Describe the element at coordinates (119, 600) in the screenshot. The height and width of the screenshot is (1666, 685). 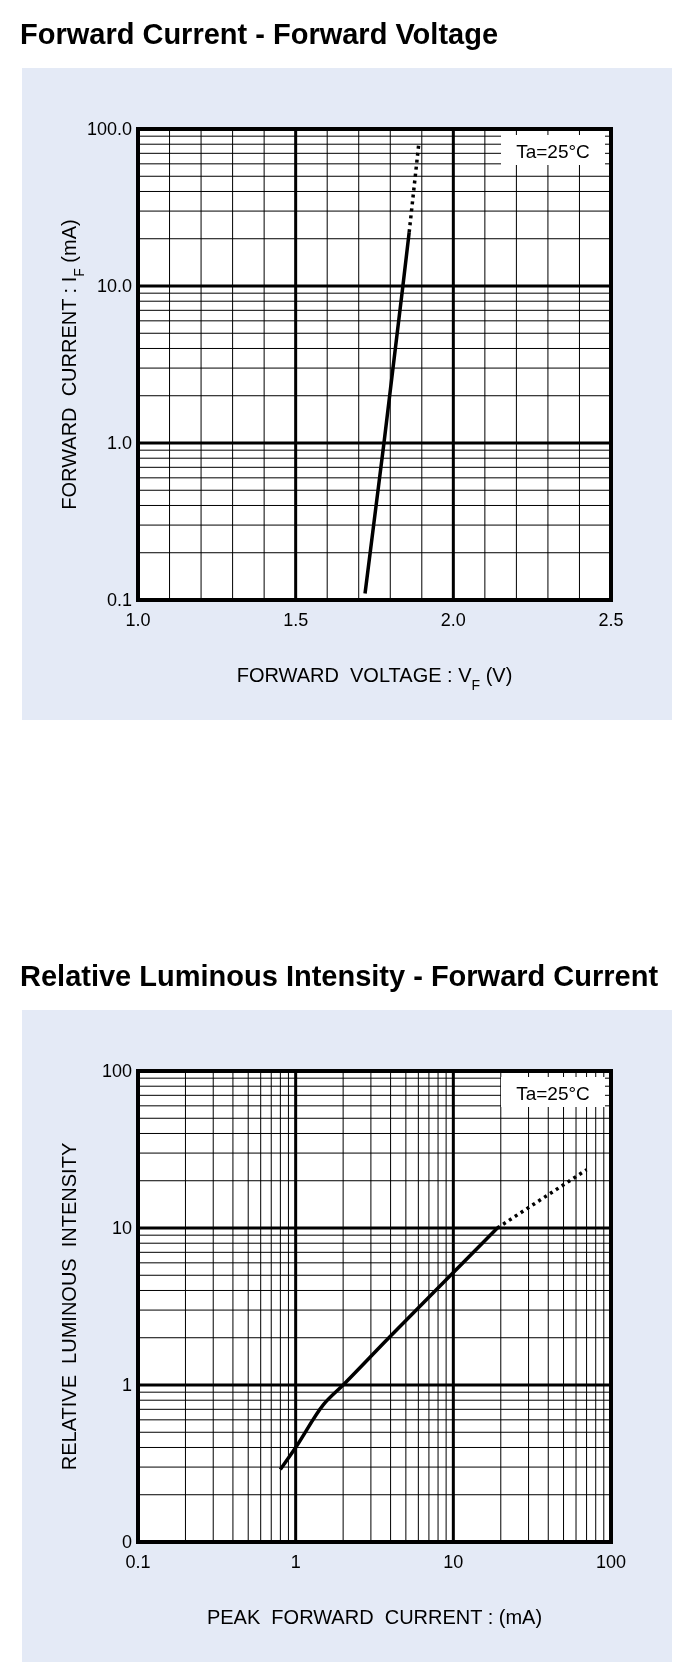
I see `y-tick-label: 0.1` at that location.